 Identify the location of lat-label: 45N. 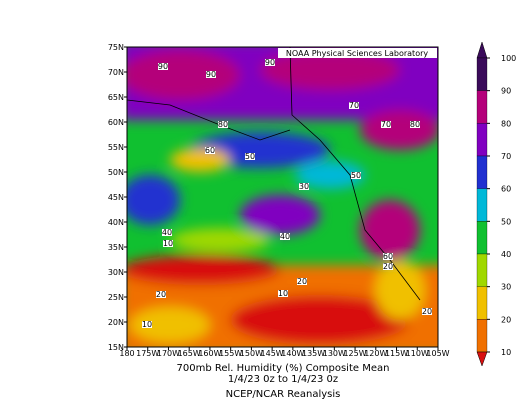
(116, 197).